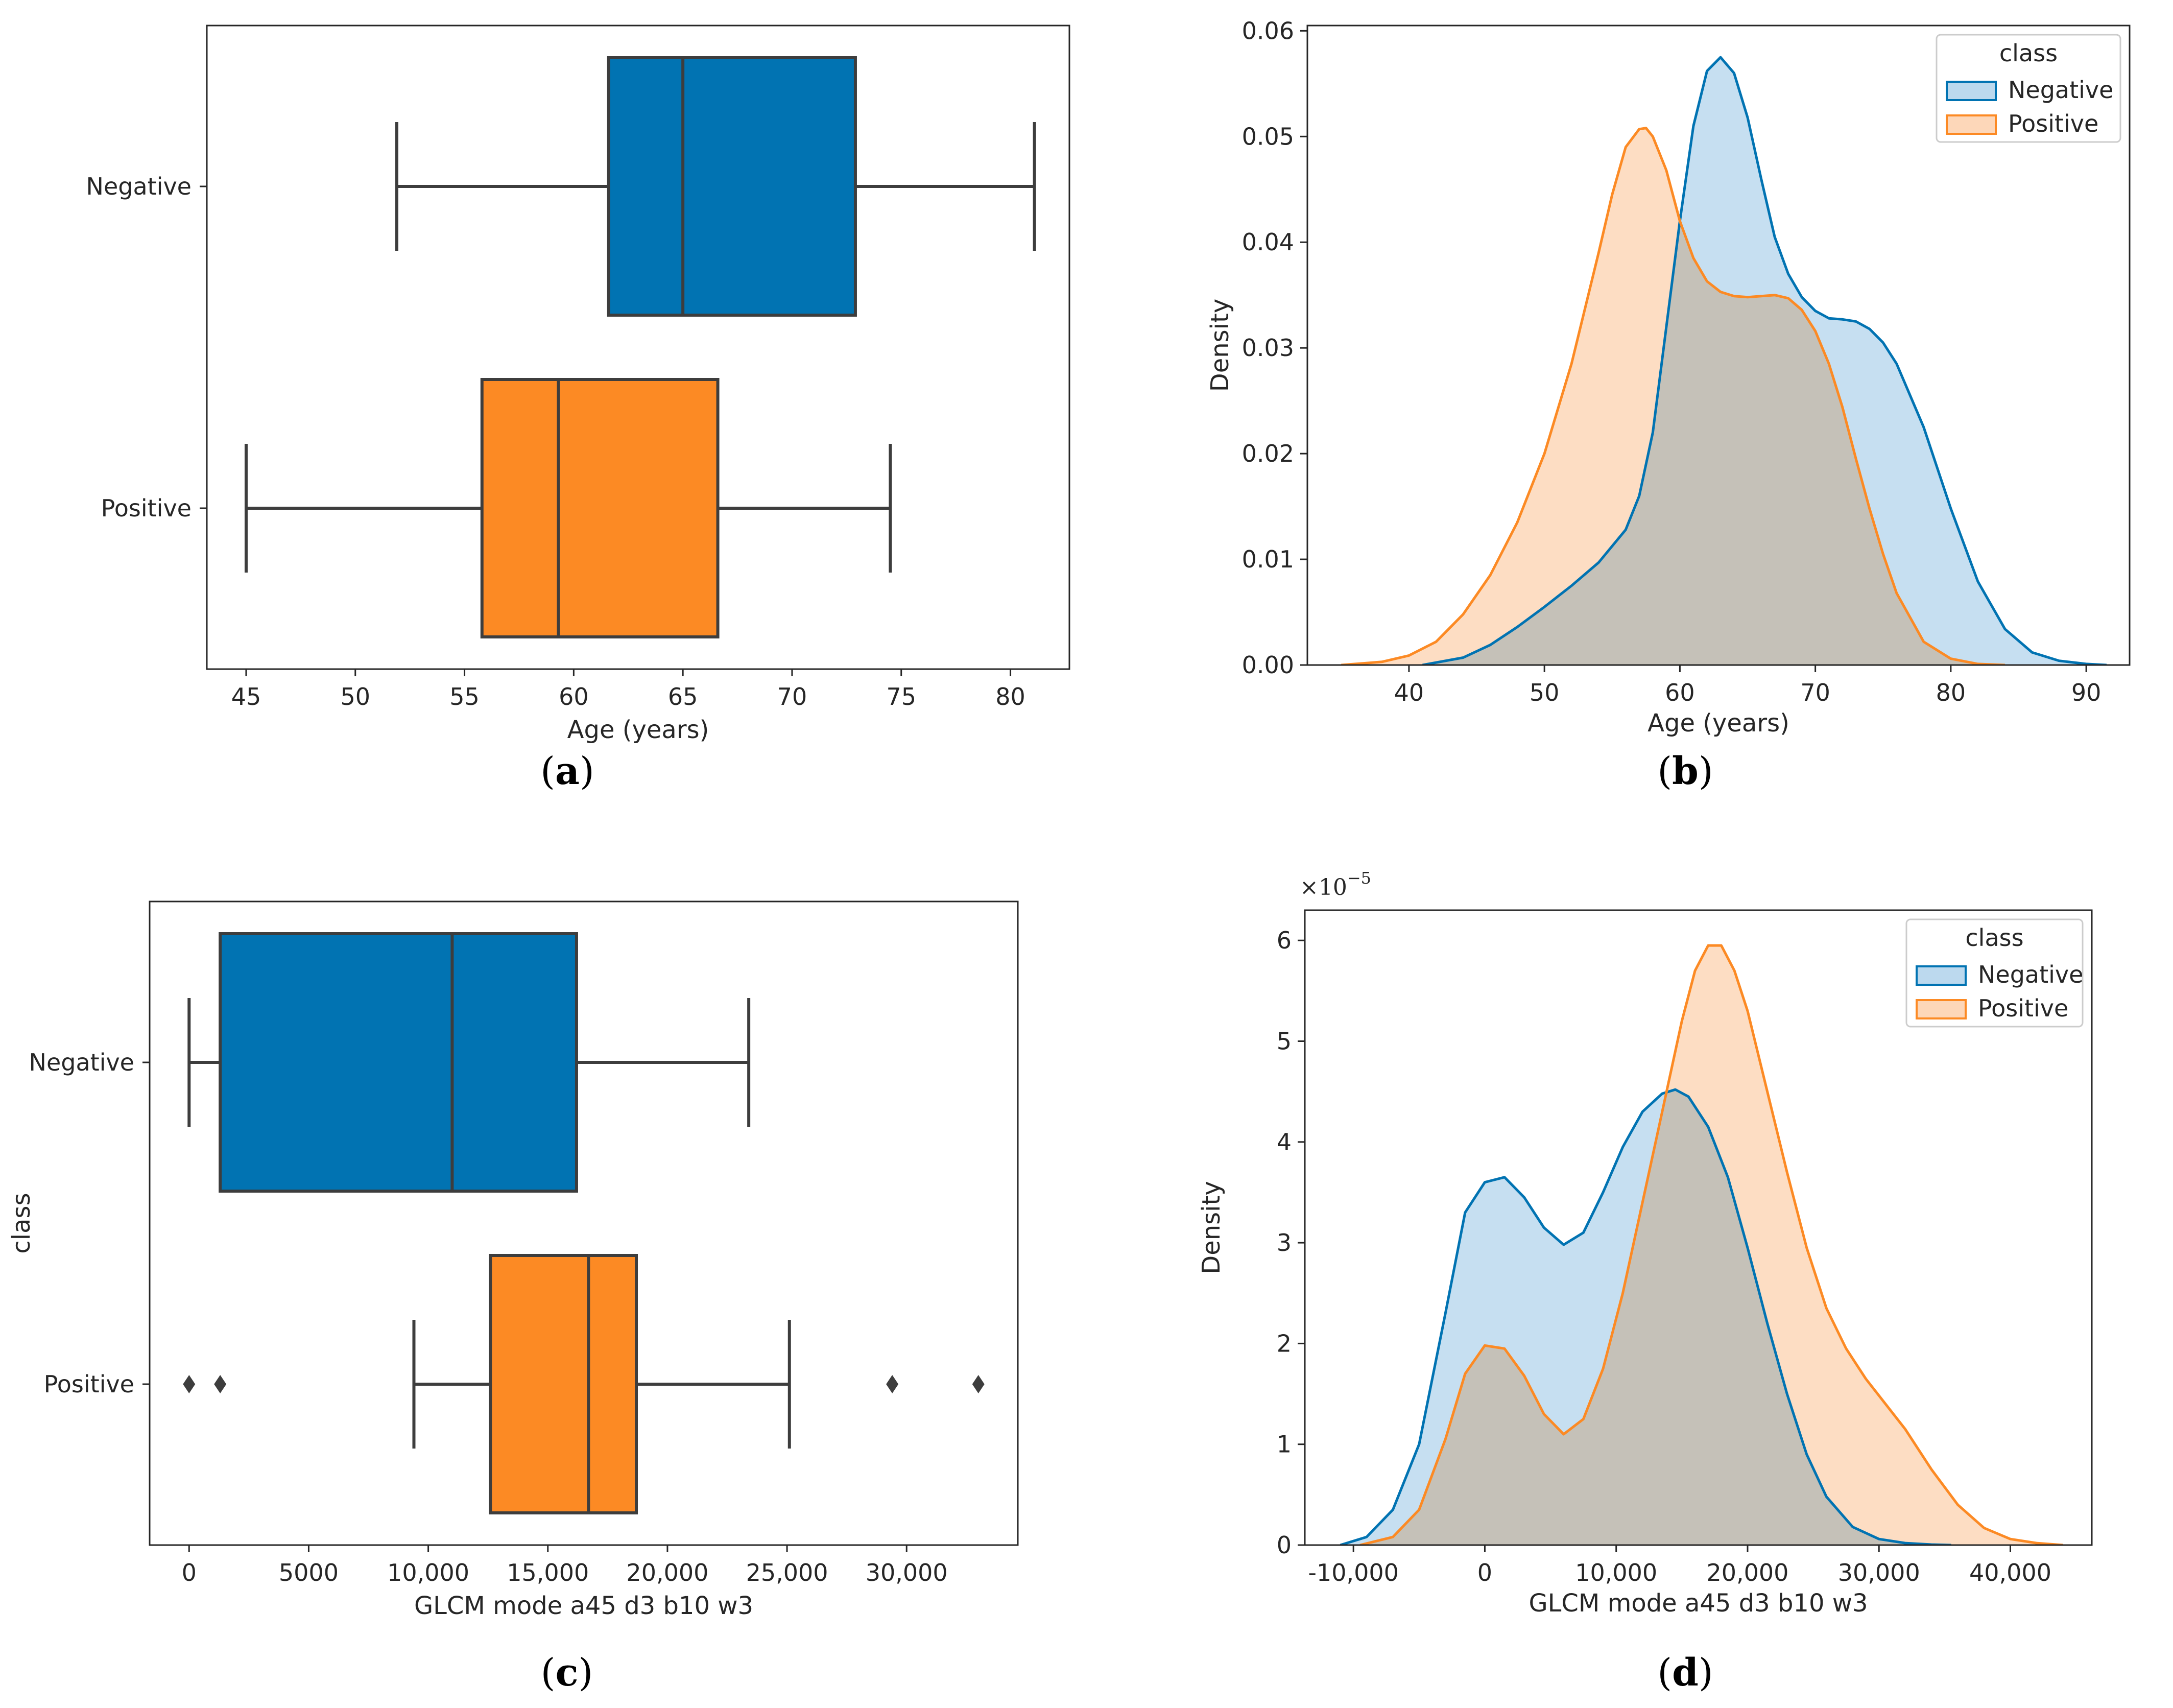 Image resolution: width=2173 pixels, height=1708 pixels. Describe the element at coordinates (1268, 453) in the screenshot. I see `ytick-label: 0.02` at that location.